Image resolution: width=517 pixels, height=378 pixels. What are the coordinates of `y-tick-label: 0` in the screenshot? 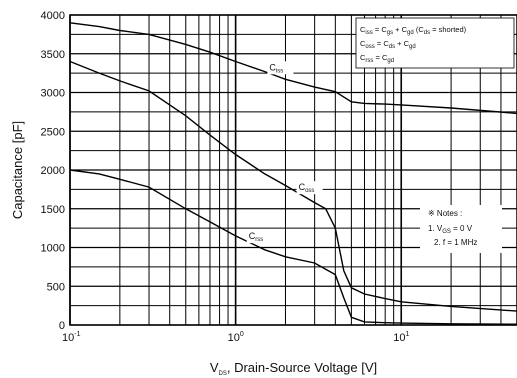 It's located at (62, 326).